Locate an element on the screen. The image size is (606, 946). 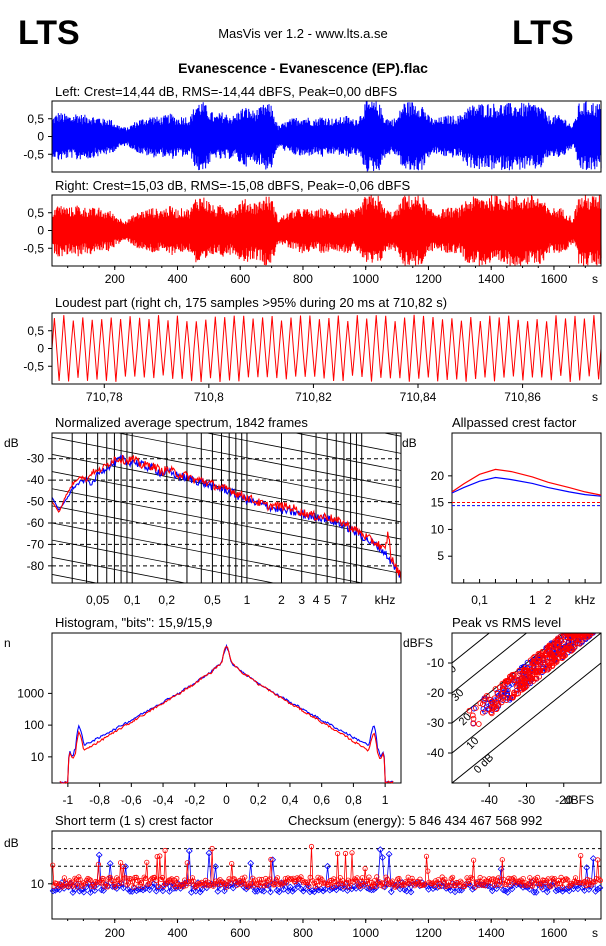
allpass-xtick-label: 0,1 is located at coordinates (479, 600).